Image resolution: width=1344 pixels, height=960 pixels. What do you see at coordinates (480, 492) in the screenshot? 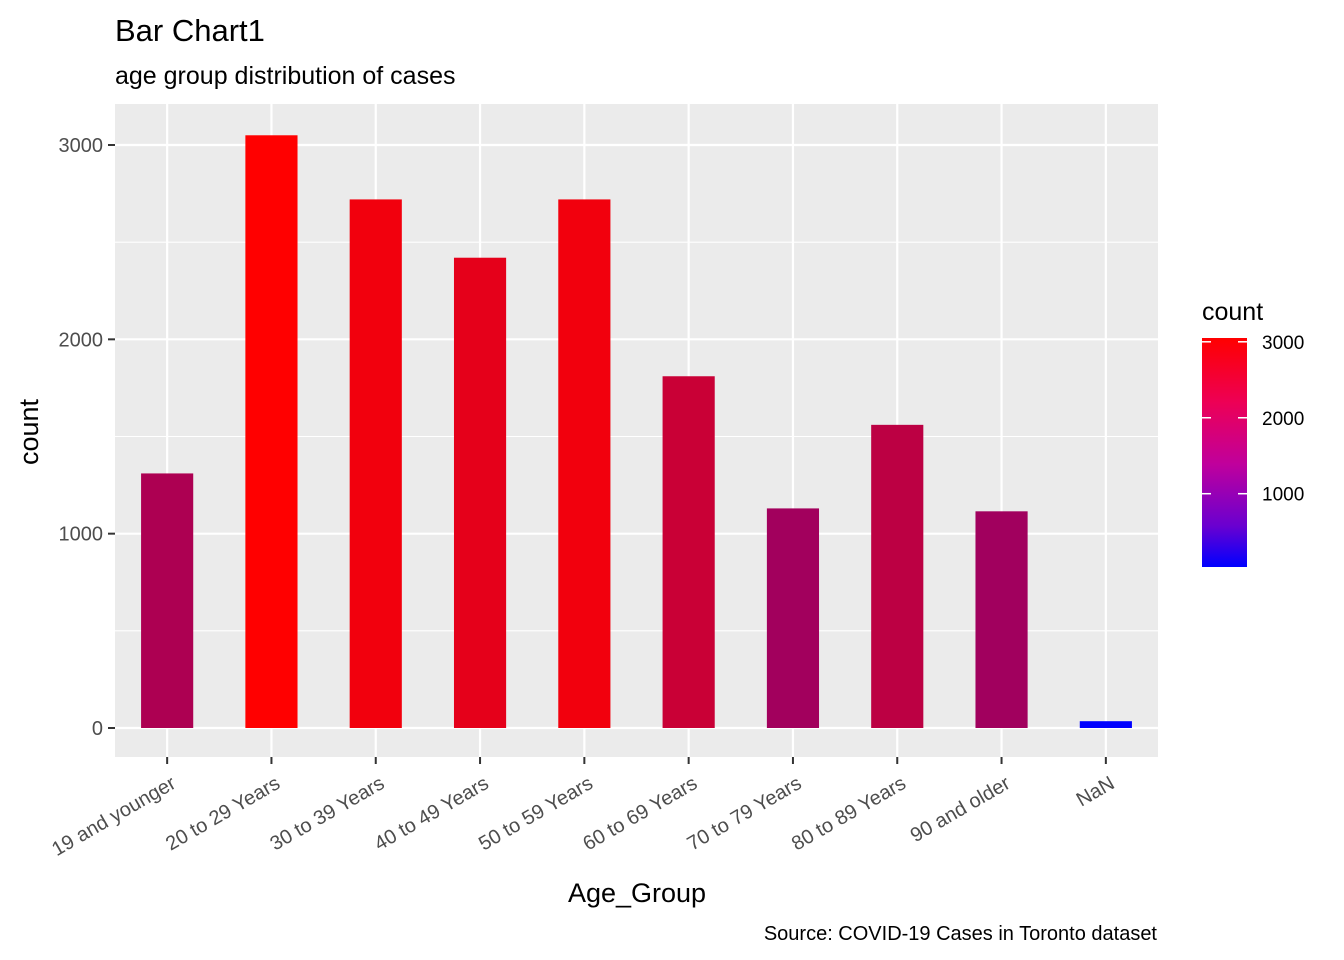
I see `bar-40-to-49-years` at bounding box center [480, 492].